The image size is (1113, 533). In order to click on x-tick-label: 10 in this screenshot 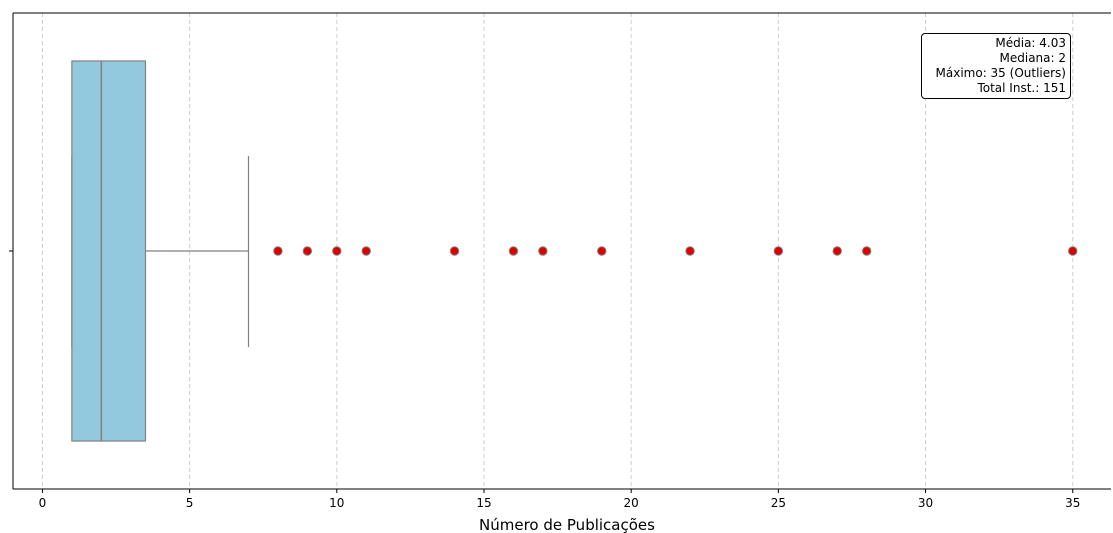, I will do `click(336, 503)`.